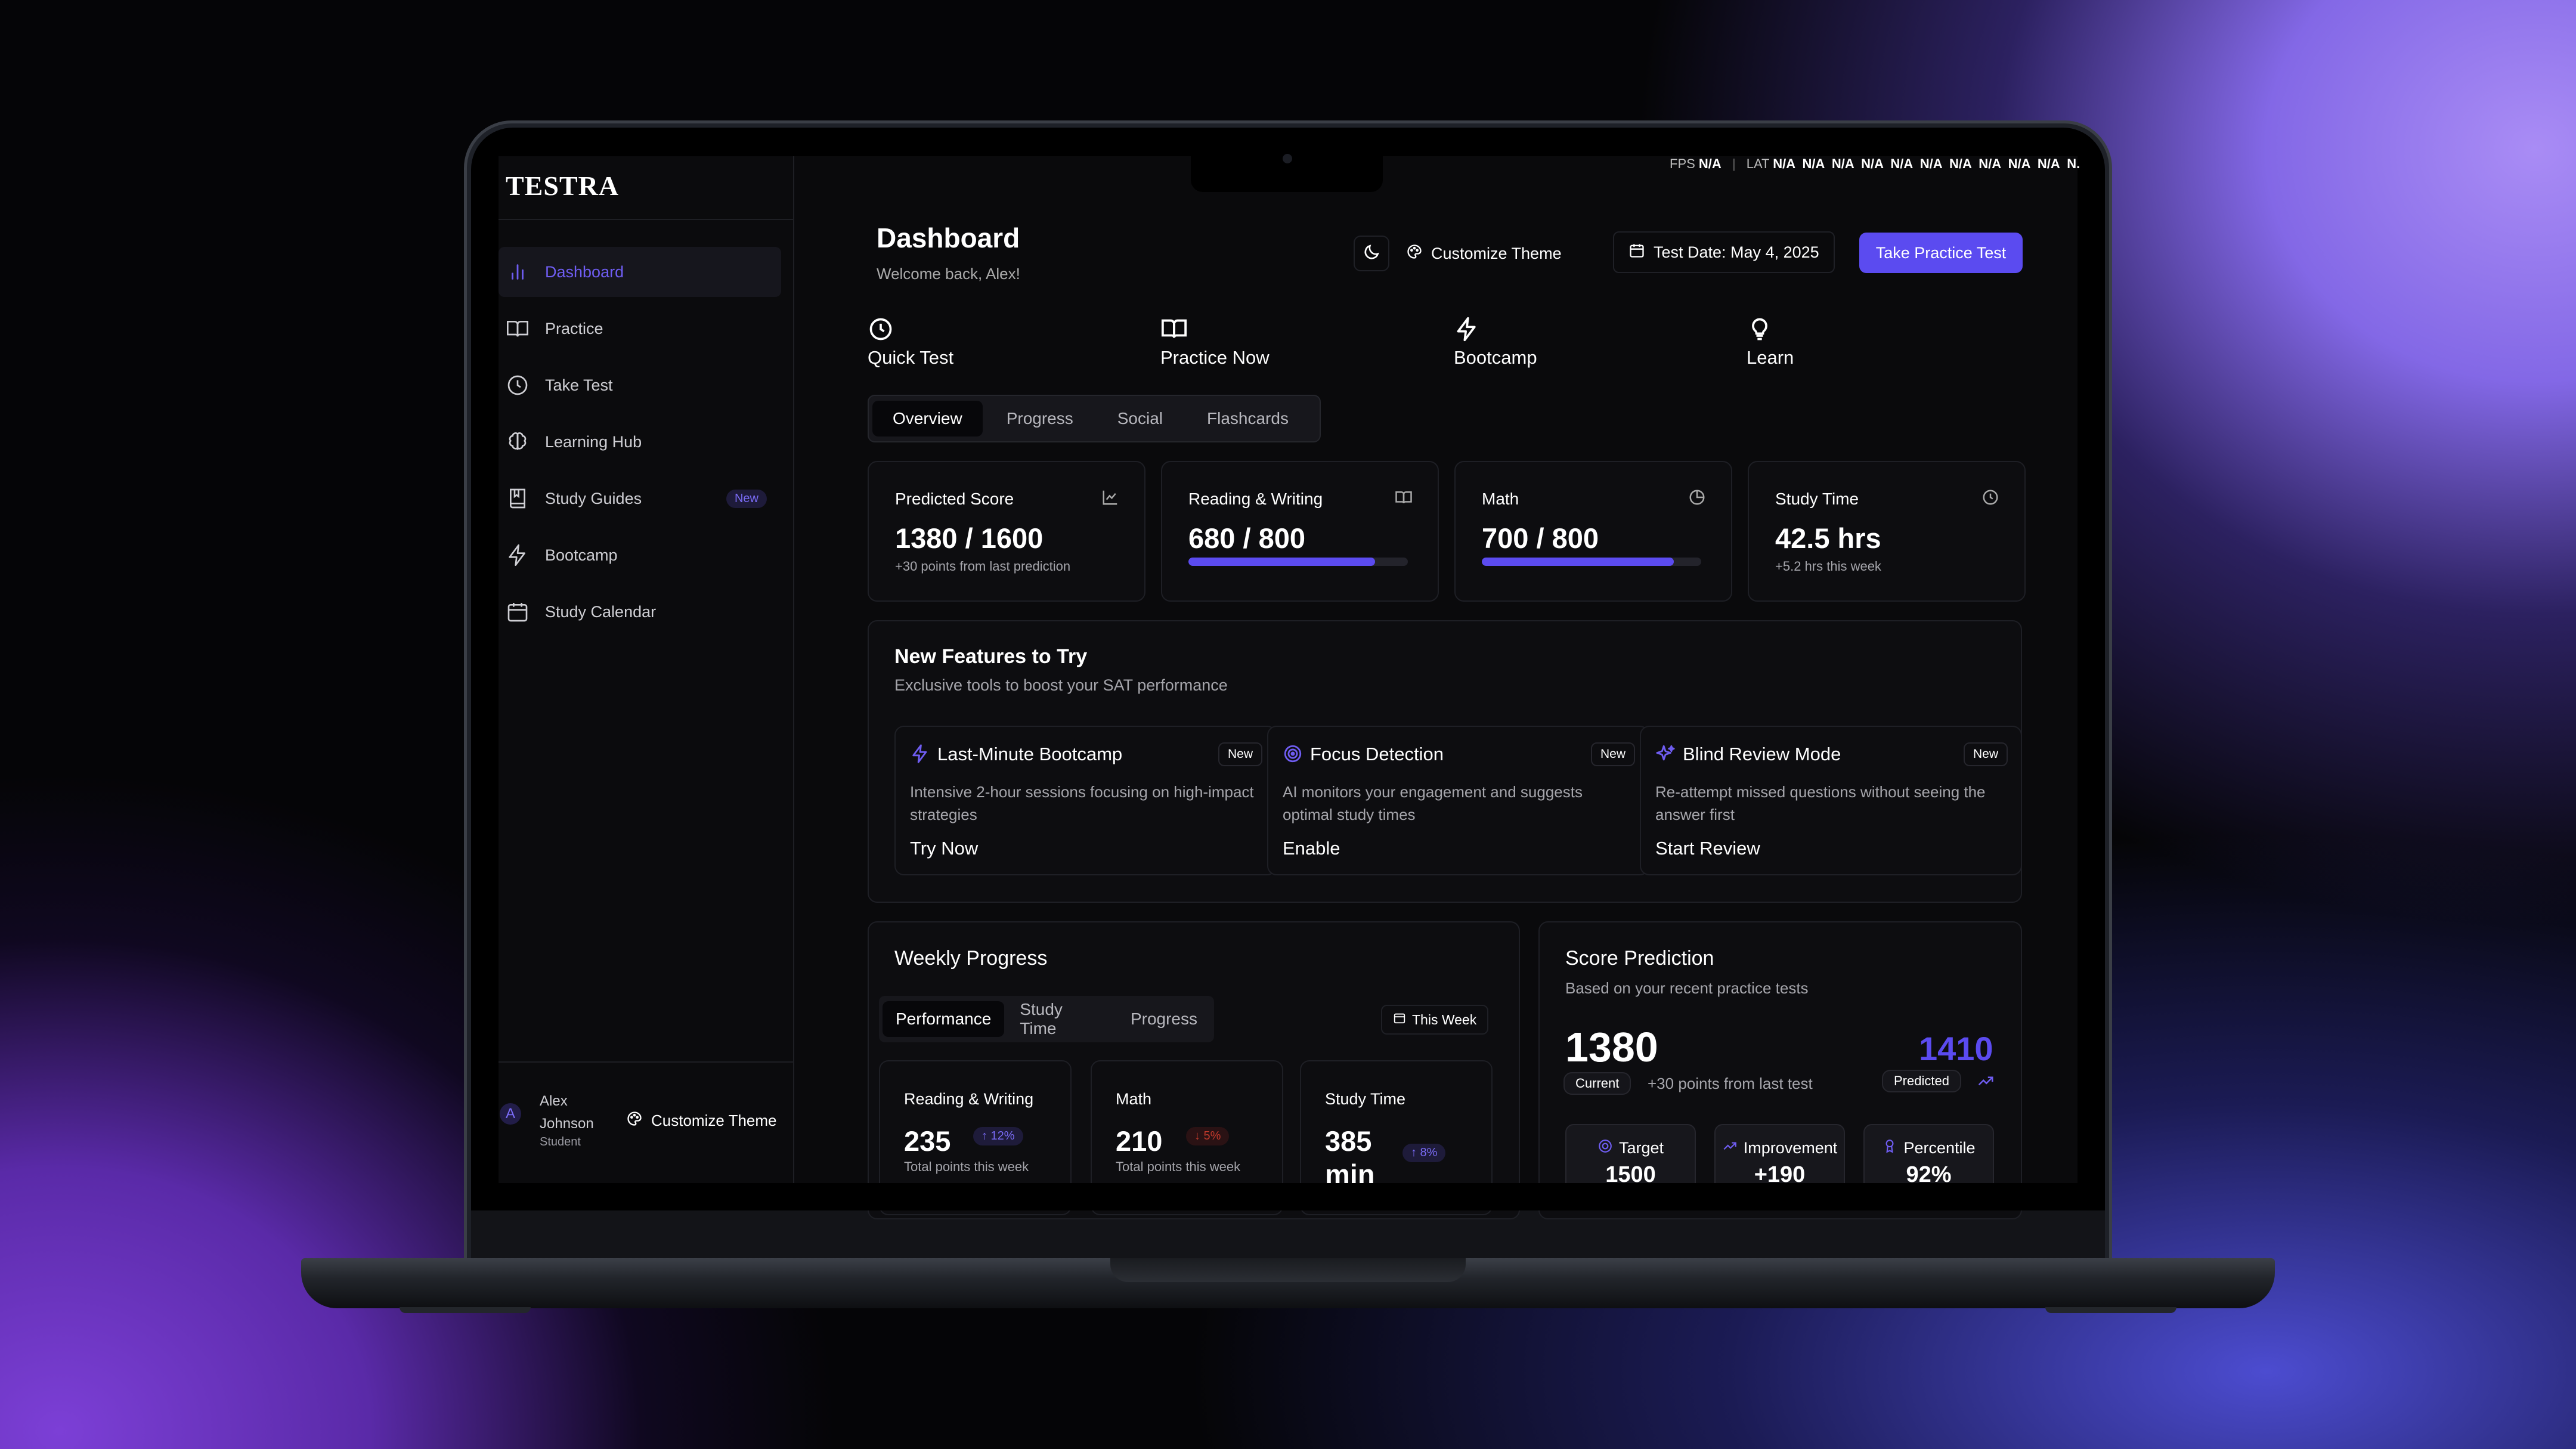  What do you see at coordinates (647, 219) in the screenshot?
I see `sidebar-divider` at bounding box center [647, 219].